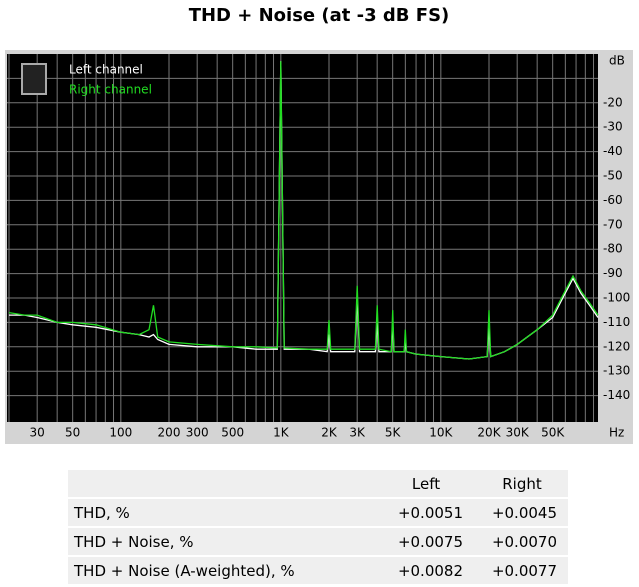  What do you see at coordinates (518, 433) in the screenshot?
I see `x-tick-label: 30K` at bounding box center [518, 433].